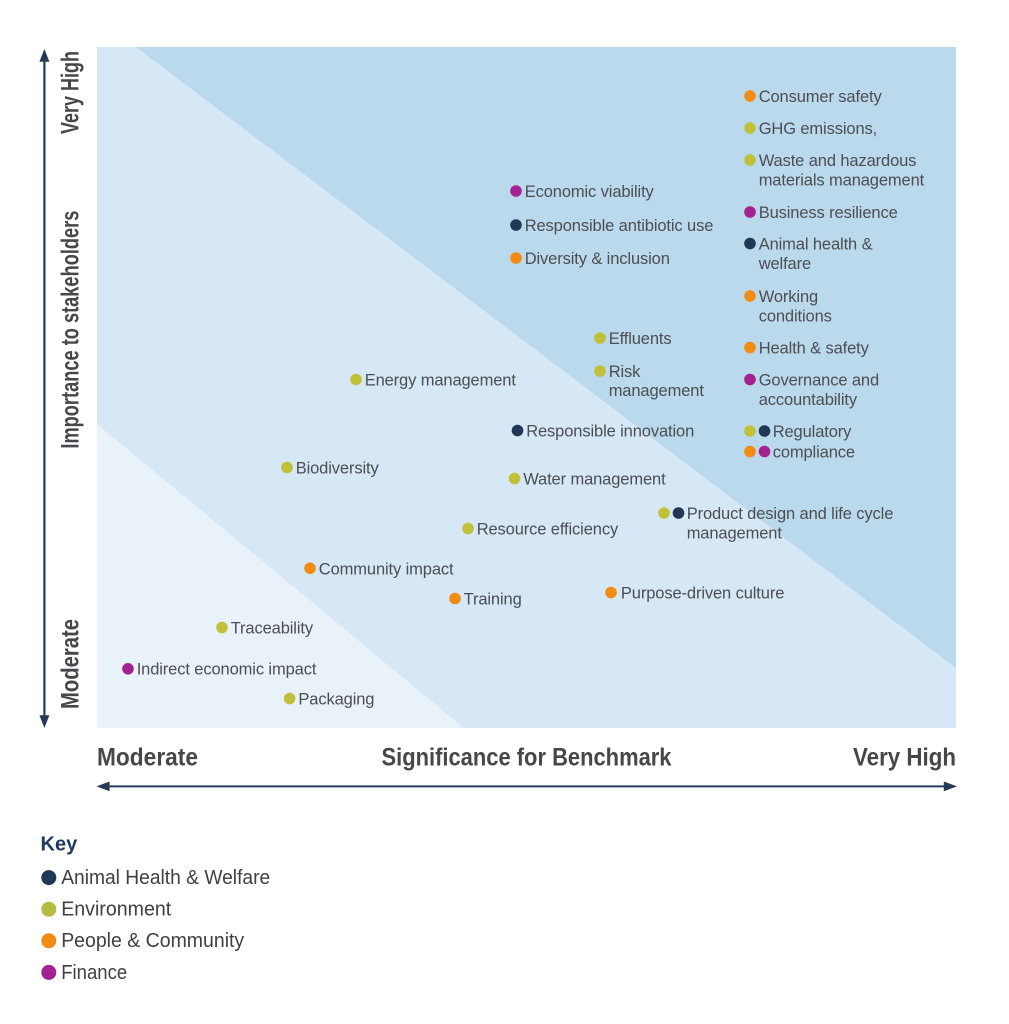  Describe the element at coordinates (386, 569) in the screenshot. I see `svg-text: Community impact` at that location.